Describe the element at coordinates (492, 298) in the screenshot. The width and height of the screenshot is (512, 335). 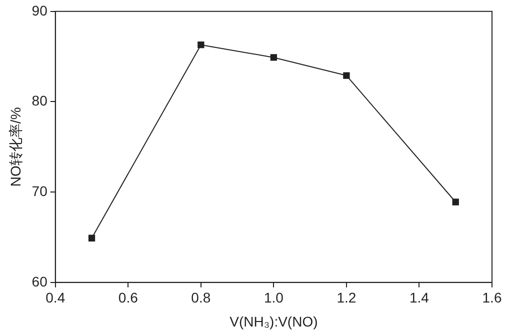
I see `x-tick-label: 1.6` at that location.